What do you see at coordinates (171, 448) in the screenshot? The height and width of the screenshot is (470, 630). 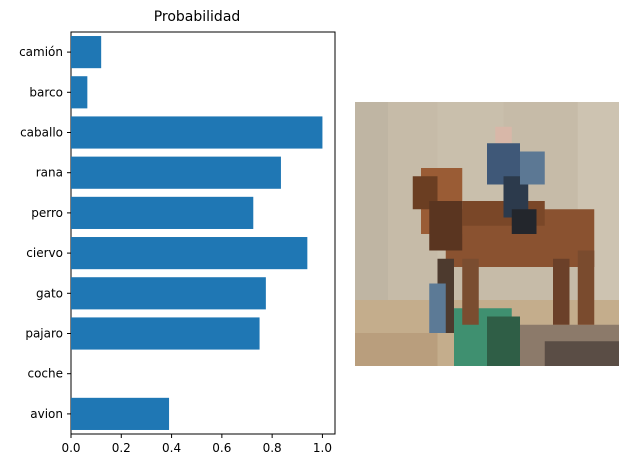 I see `x-tick-label: 0.4` at bounding box center [171, 448].